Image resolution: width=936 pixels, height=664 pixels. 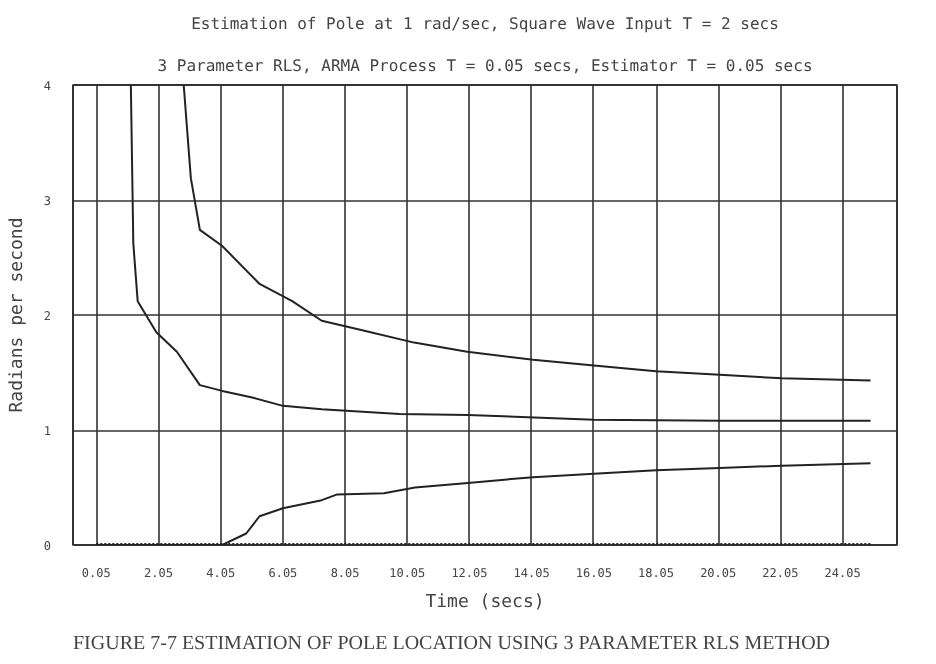 What do you see at coordinates (17, 315) in the screenshot?
I see `y-axis-title: Radians per second` at bounding box center [17, 315].